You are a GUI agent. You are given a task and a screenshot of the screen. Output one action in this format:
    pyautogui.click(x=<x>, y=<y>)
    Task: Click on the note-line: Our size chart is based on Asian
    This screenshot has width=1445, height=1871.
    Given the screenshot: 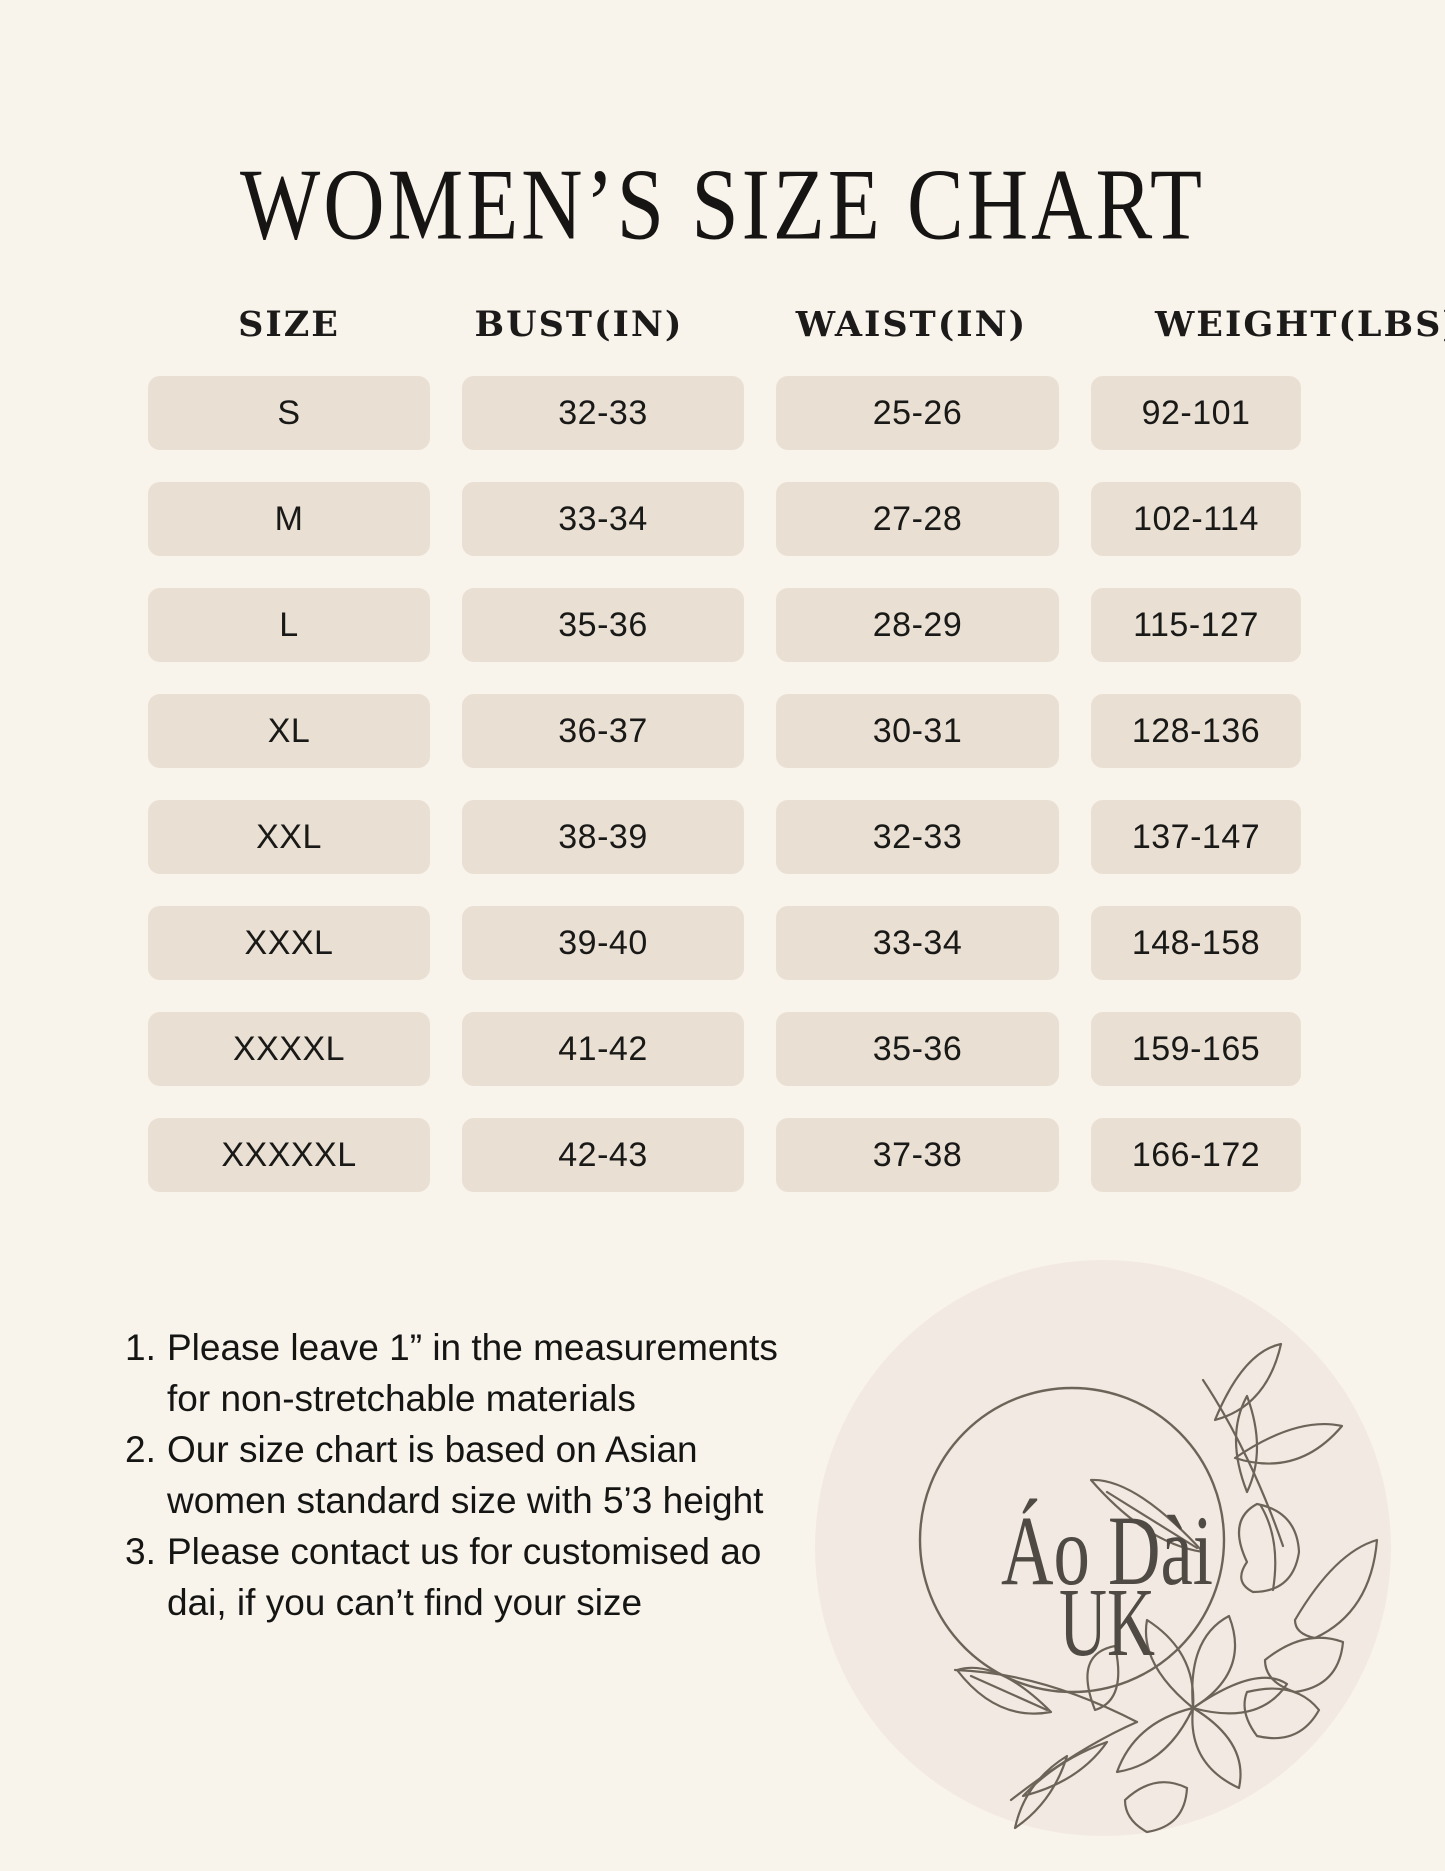 What is the action you would take?
    pyautogui.click(x=432, y=1449)
    